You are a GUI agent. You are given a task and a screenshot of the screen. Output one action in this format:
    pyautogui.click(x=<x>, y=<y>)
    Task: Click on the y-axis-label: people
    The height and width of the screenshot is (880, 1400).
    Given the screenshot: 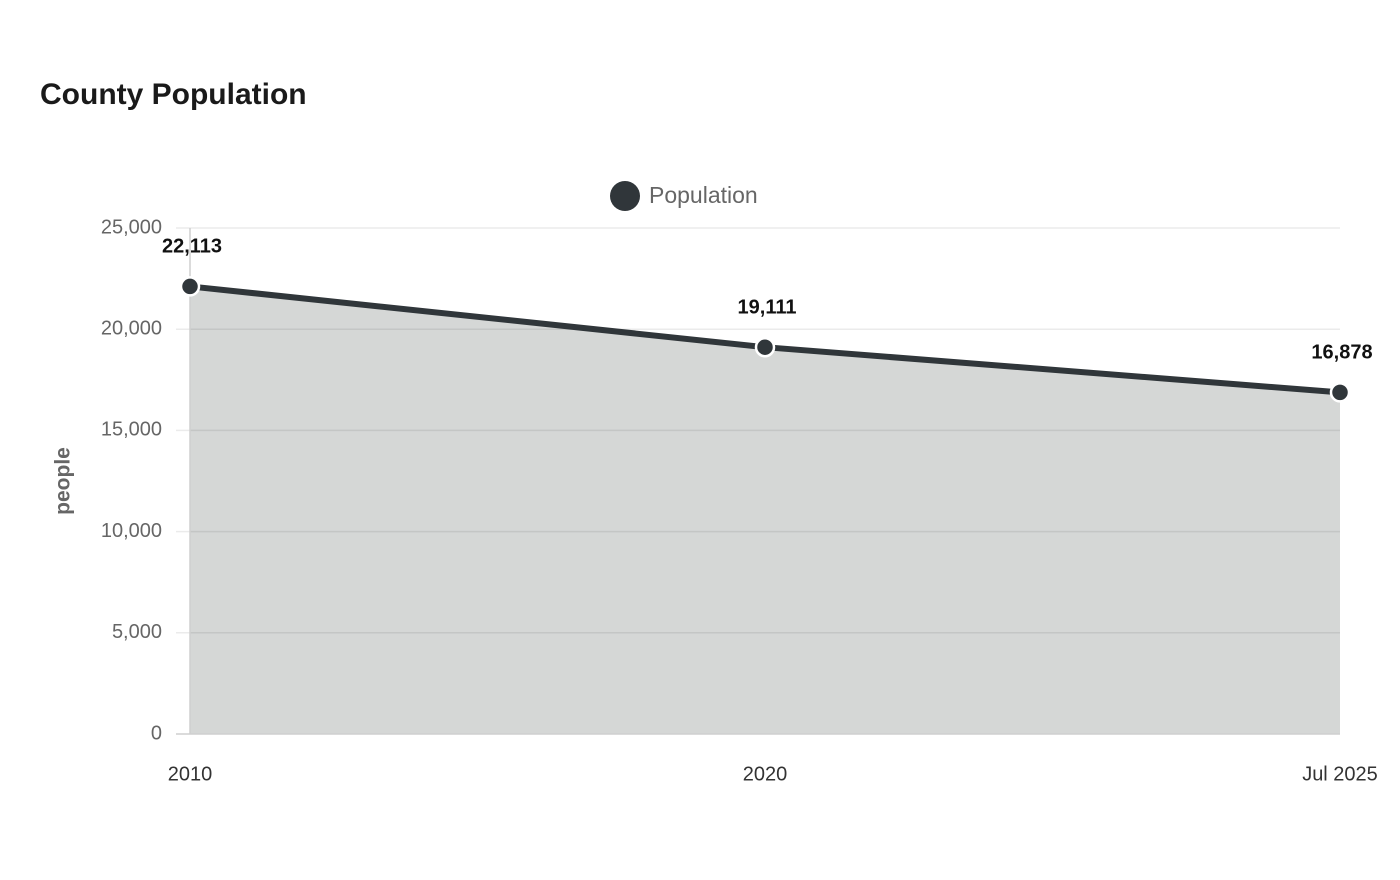 What is the action you would take?
    pyautogui.click(x=63, y=481)
    